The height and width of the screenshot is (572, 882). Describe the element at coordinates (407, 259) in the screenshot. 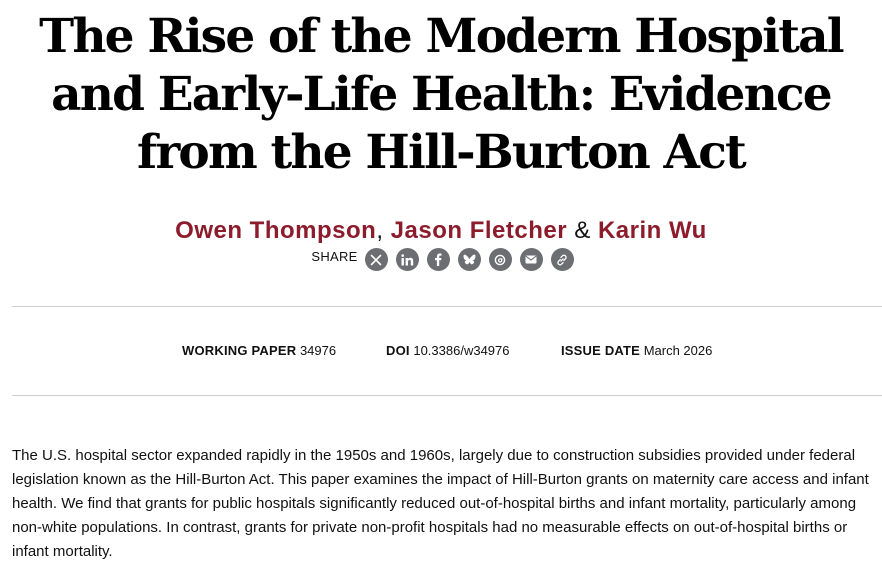

I see `linkedin-icon` at that location.